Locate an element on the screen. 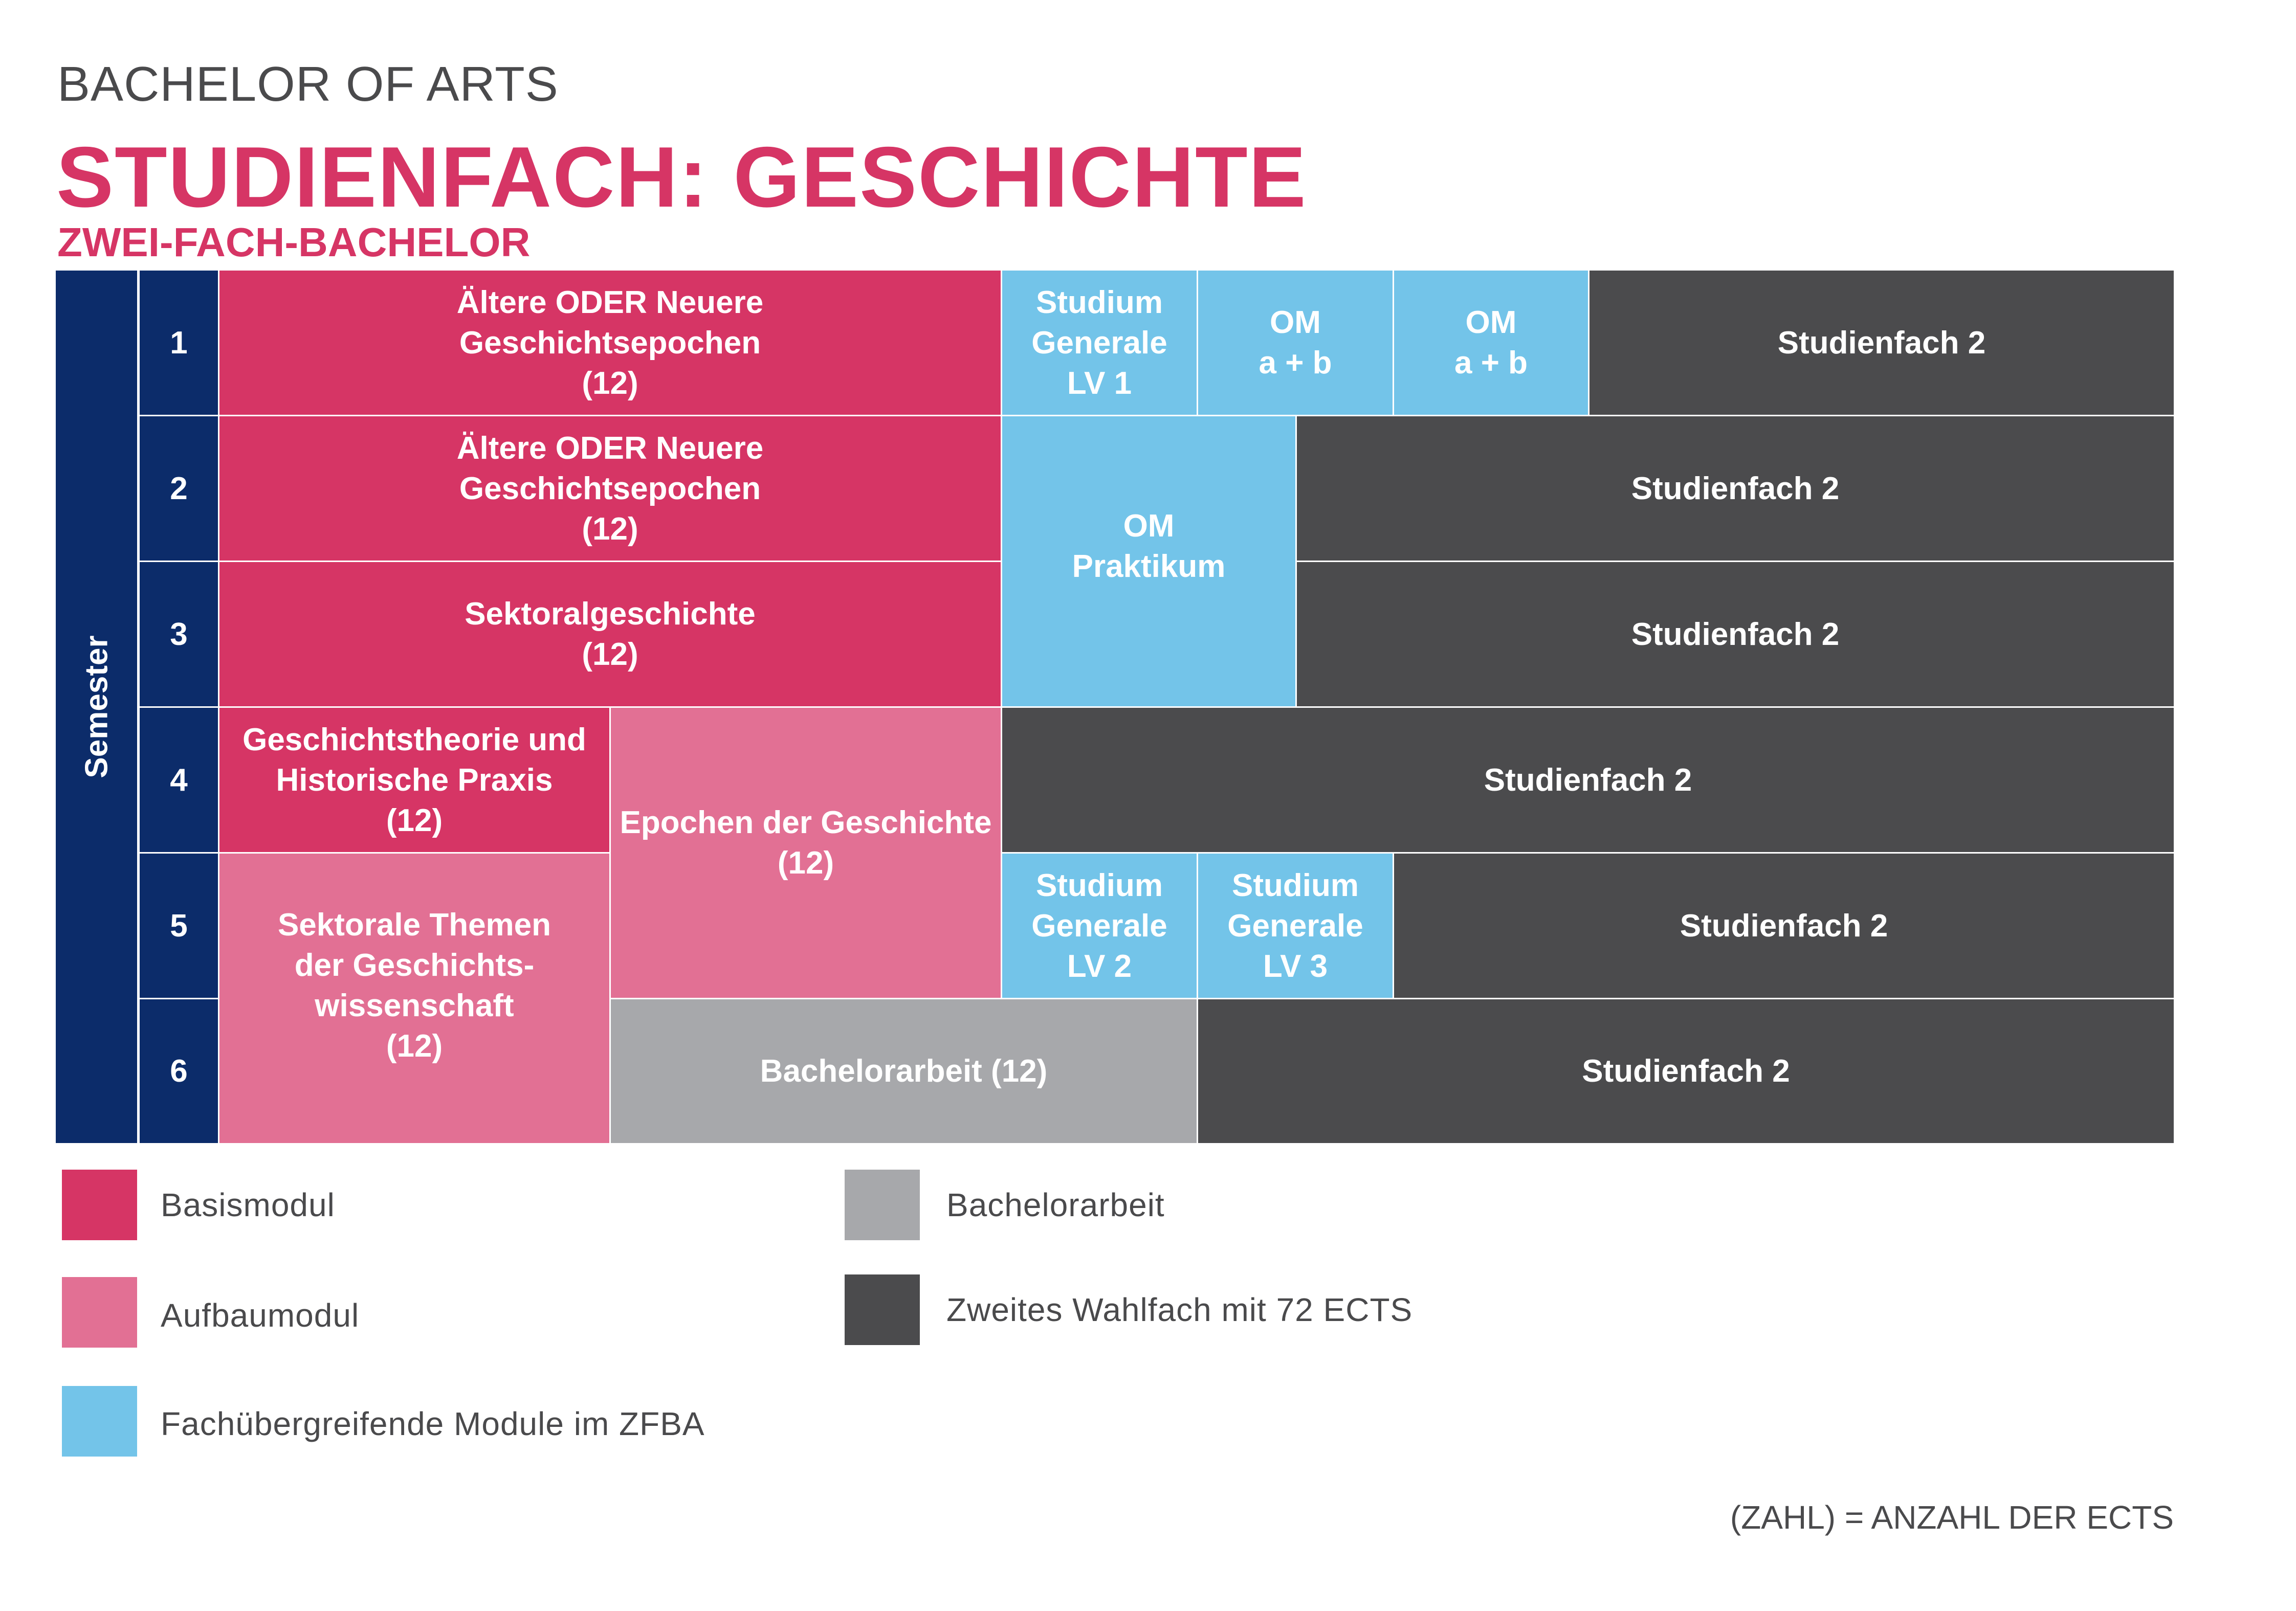 Image resolution: width=2296 pixels, height=1611 pixels. degree-label: BACHELOR OF ARTS is located at coordinates (308, 84).